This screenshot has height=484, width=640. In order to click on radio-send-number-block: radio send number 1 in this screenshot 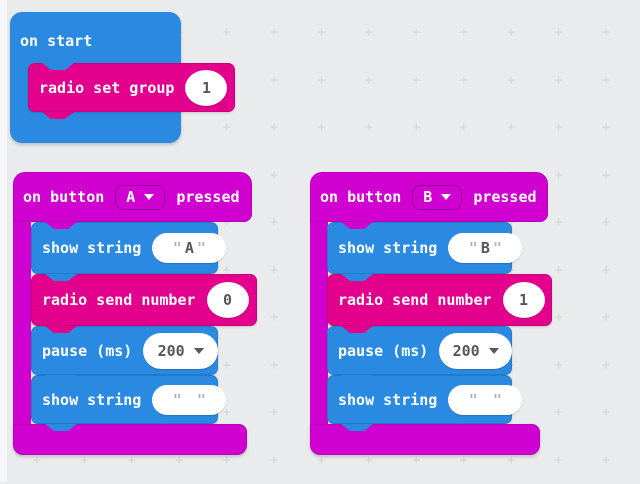, I will do `click(439, 300)`.